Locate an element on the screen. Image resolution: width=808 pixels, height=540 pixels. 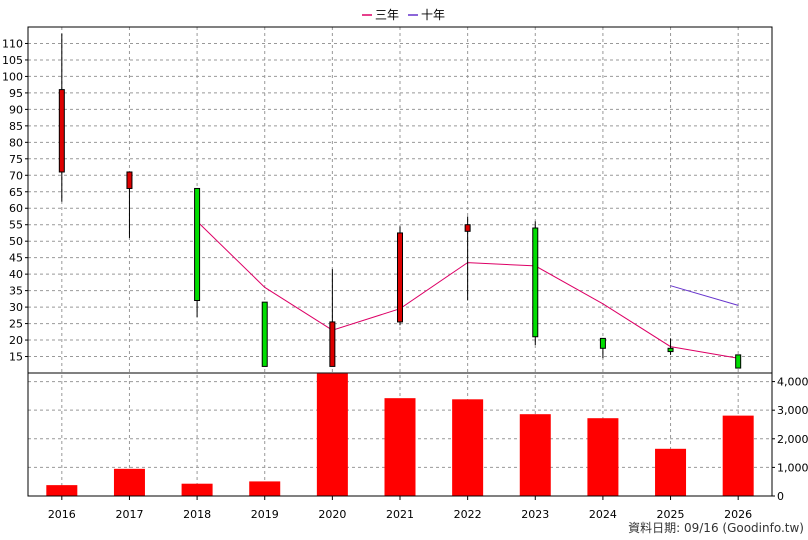
x-tick-label: 2020 is located at coordinates (332, 514).